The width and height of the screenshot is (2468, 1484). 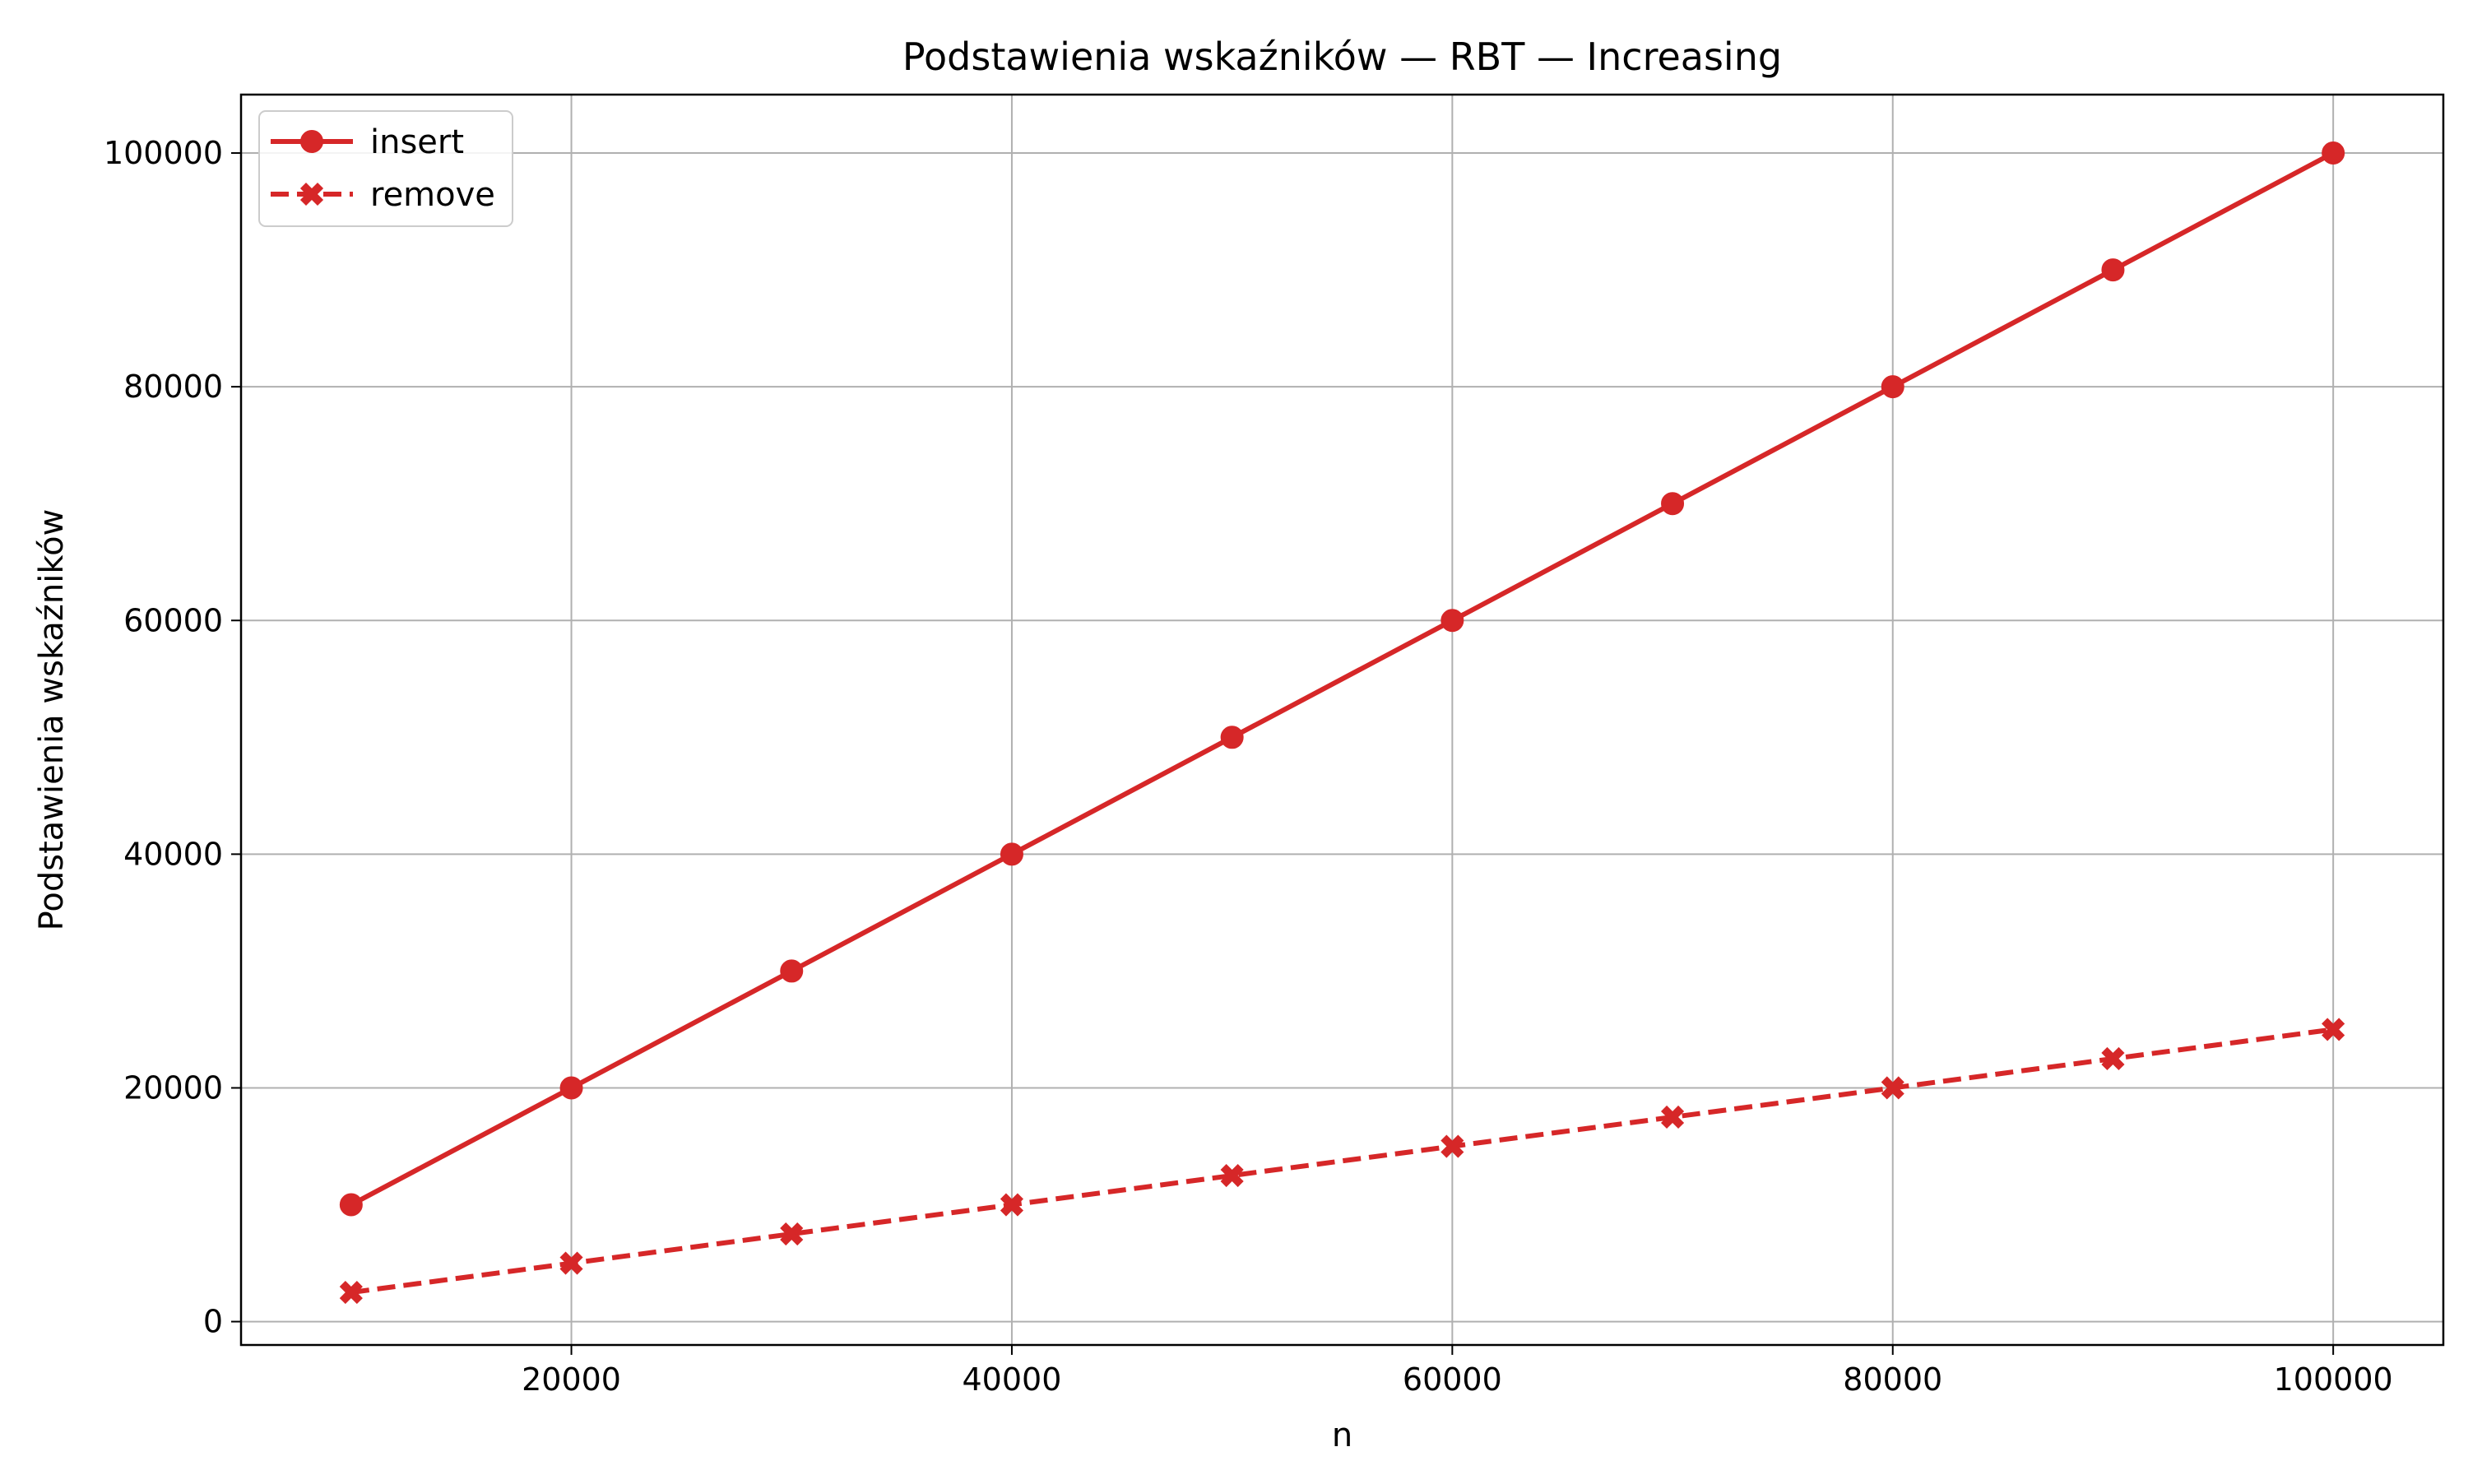 What do you see at coordinates (1012, 1379) in the screenshot?
I see `x-tick-label: 40000` at bounding box center [1012, 1379].